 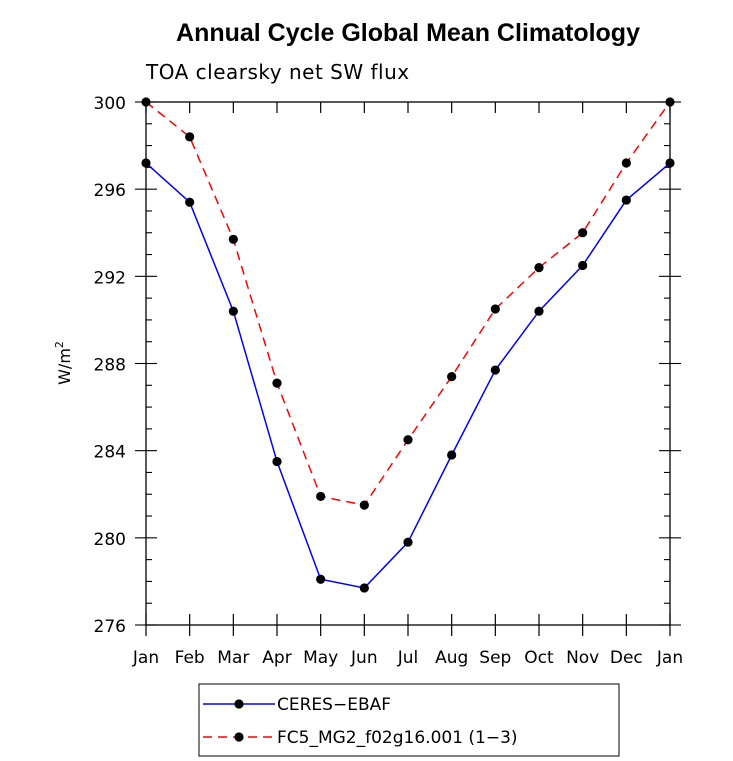 I want to click on y-tick-label: 300, so click(x=110, y=104).